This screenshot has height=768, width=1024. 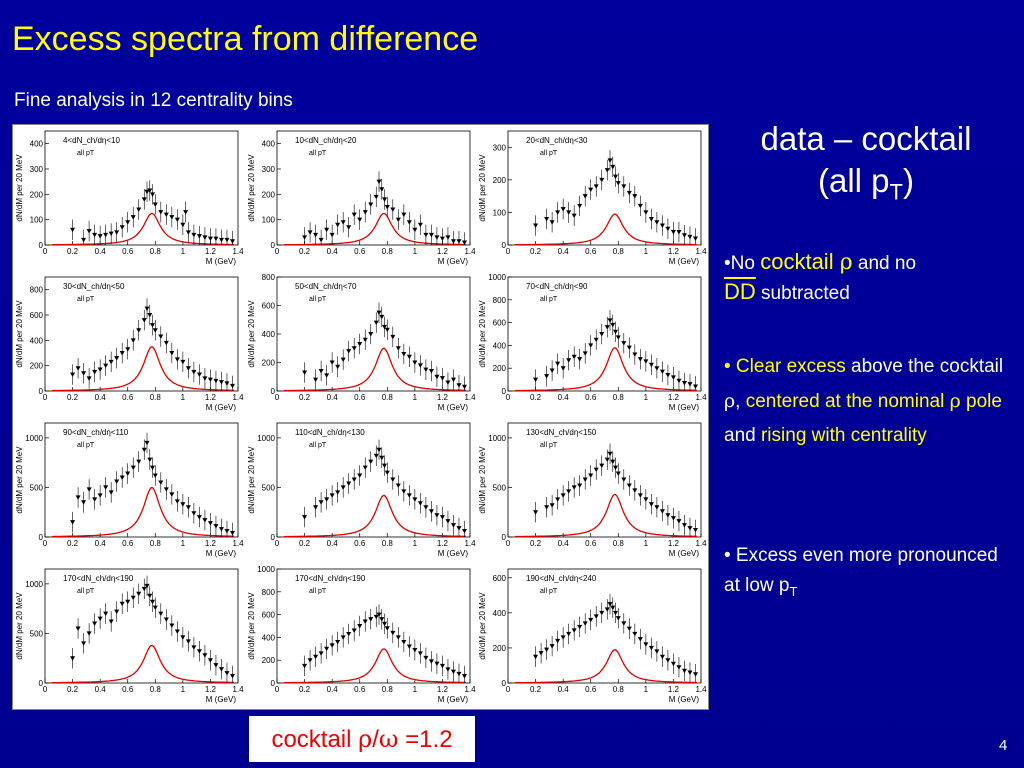 What do you see at coordinates (500, 345) in the screenshot?
I see `y-tick-label: 400` at bounding box center [500, 345].